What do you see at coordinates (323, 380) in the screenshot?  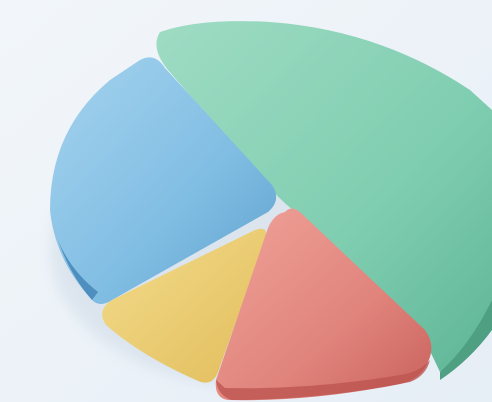 I see `red-slice-side` at bounding box center [323, 380].